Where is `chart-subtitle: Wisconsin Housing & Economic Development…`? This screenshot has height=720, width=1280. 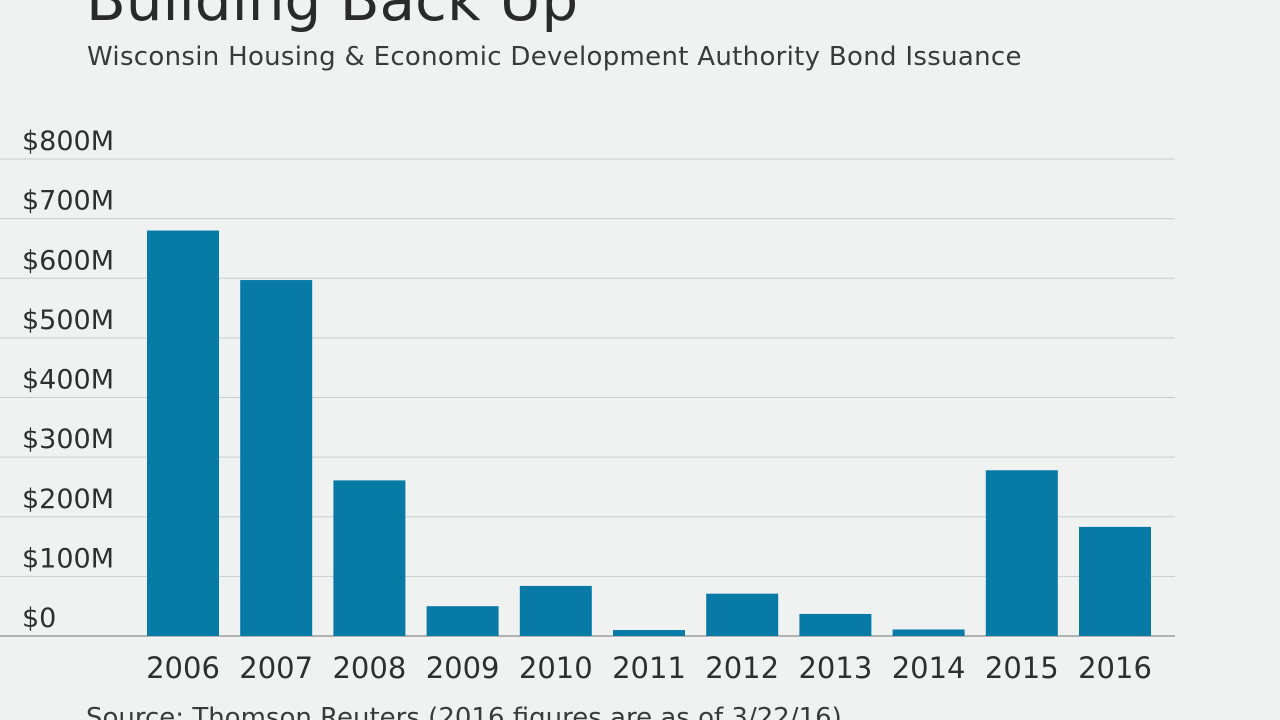
chart-subtitle: Wisconsin Housing & Economic Development… is located at coordinates (554, 57).